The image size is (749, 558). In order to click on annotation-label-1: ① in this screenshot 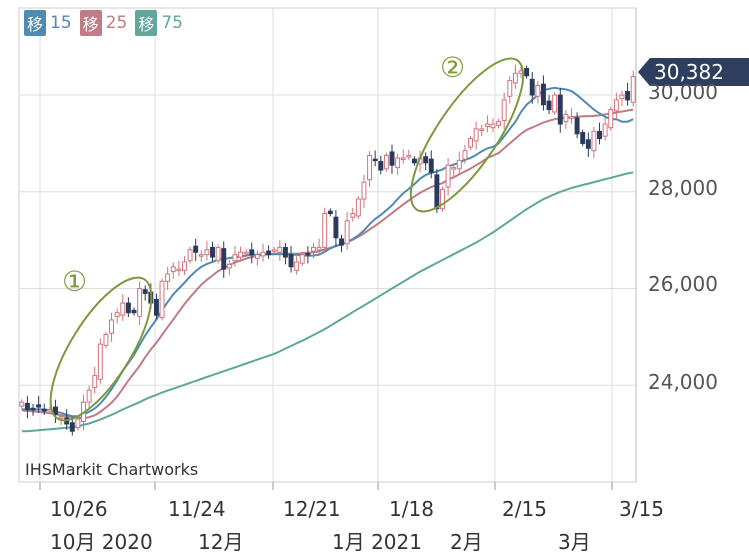, I will do `click(74, 281)`.